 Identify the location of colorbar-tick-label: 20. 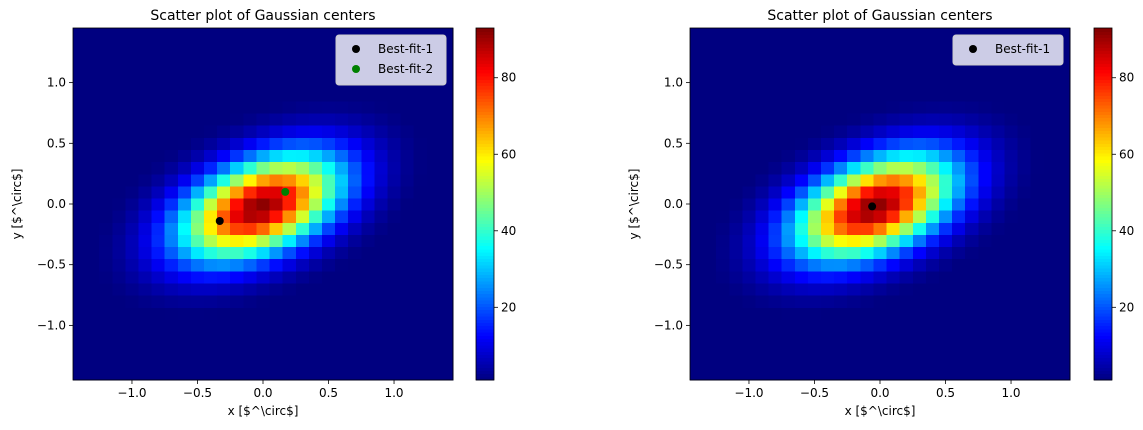
(1126, 307).